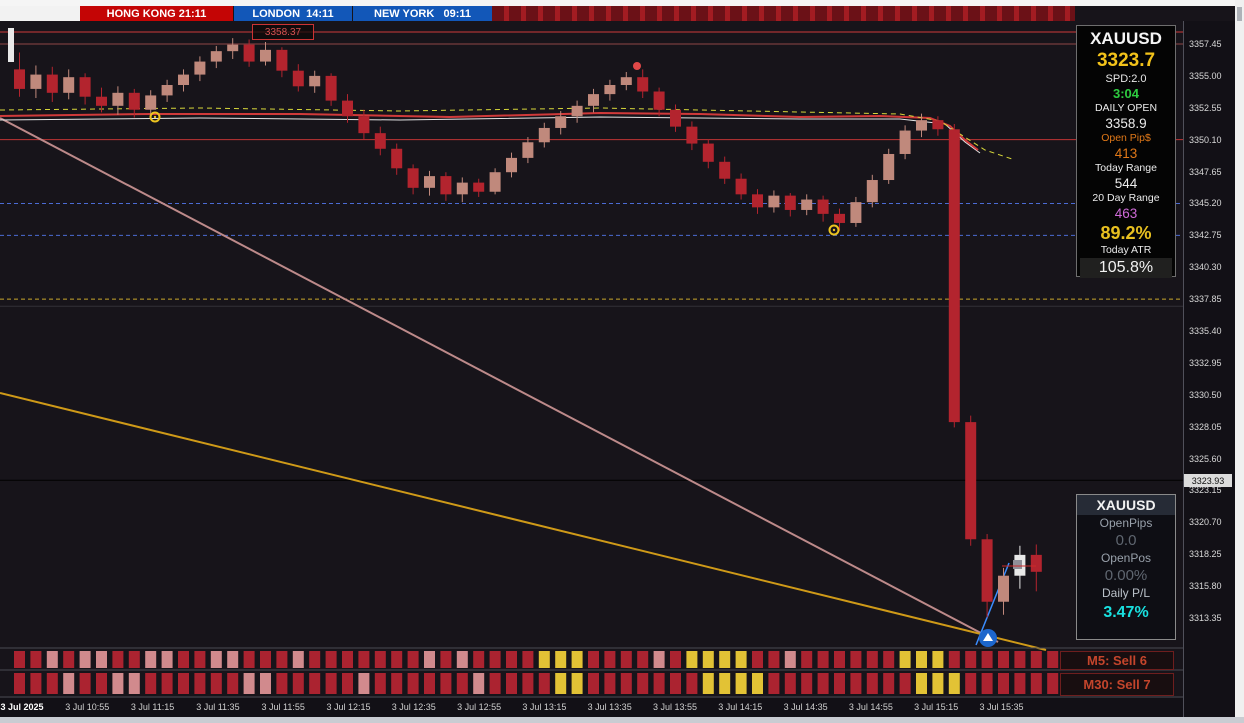 Image resolution: width=1244 pixels, height=723 pixels. What do you see at coordinates (870, 707) in the screenshot?
I see `time-axis-label: 3 Jul 14:55` at bounding box center [870, 707].